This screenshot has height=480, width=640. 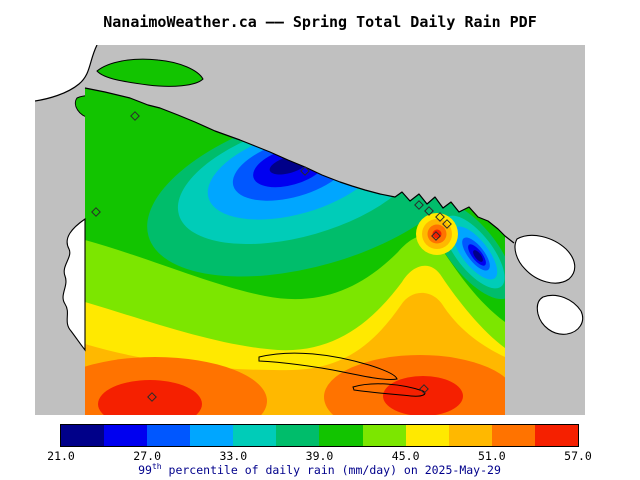 I want to click on coast-land-left, so click(x=74, y=284).